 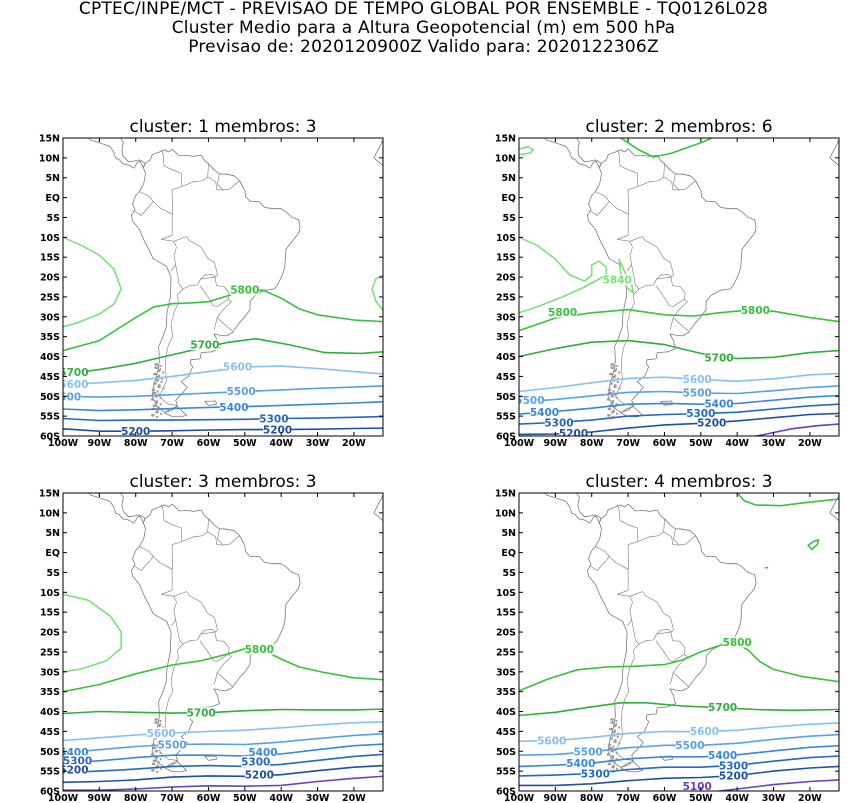 I want to click on map-frame, so click(x=679, y=287).